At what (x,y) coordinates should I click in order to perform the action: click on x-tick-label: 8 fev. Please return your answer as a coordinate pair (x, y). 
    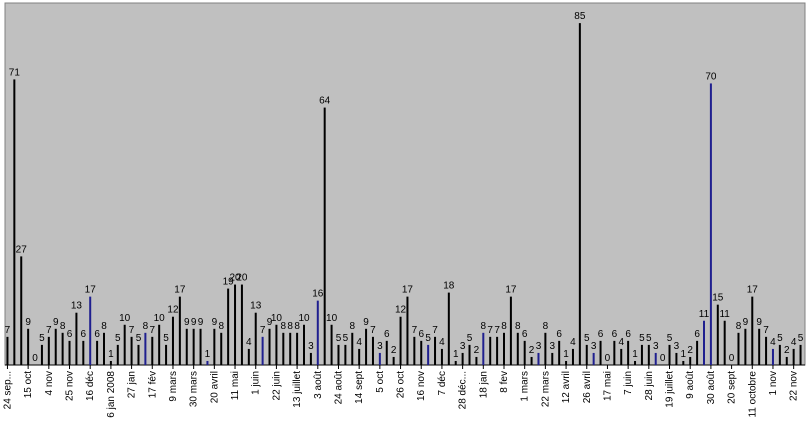
    Looking at the image, I should click on (504, 382).